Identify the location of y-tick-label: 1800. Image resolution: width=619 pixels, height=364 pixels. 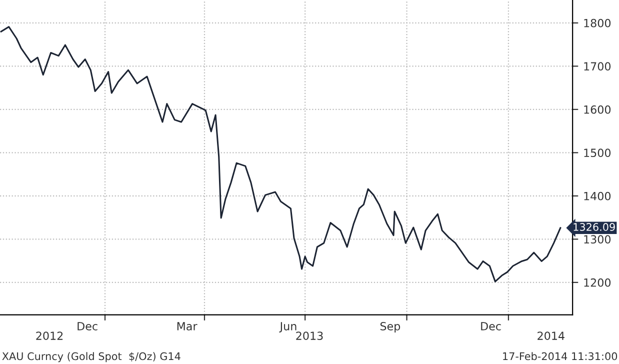
(597, 23).